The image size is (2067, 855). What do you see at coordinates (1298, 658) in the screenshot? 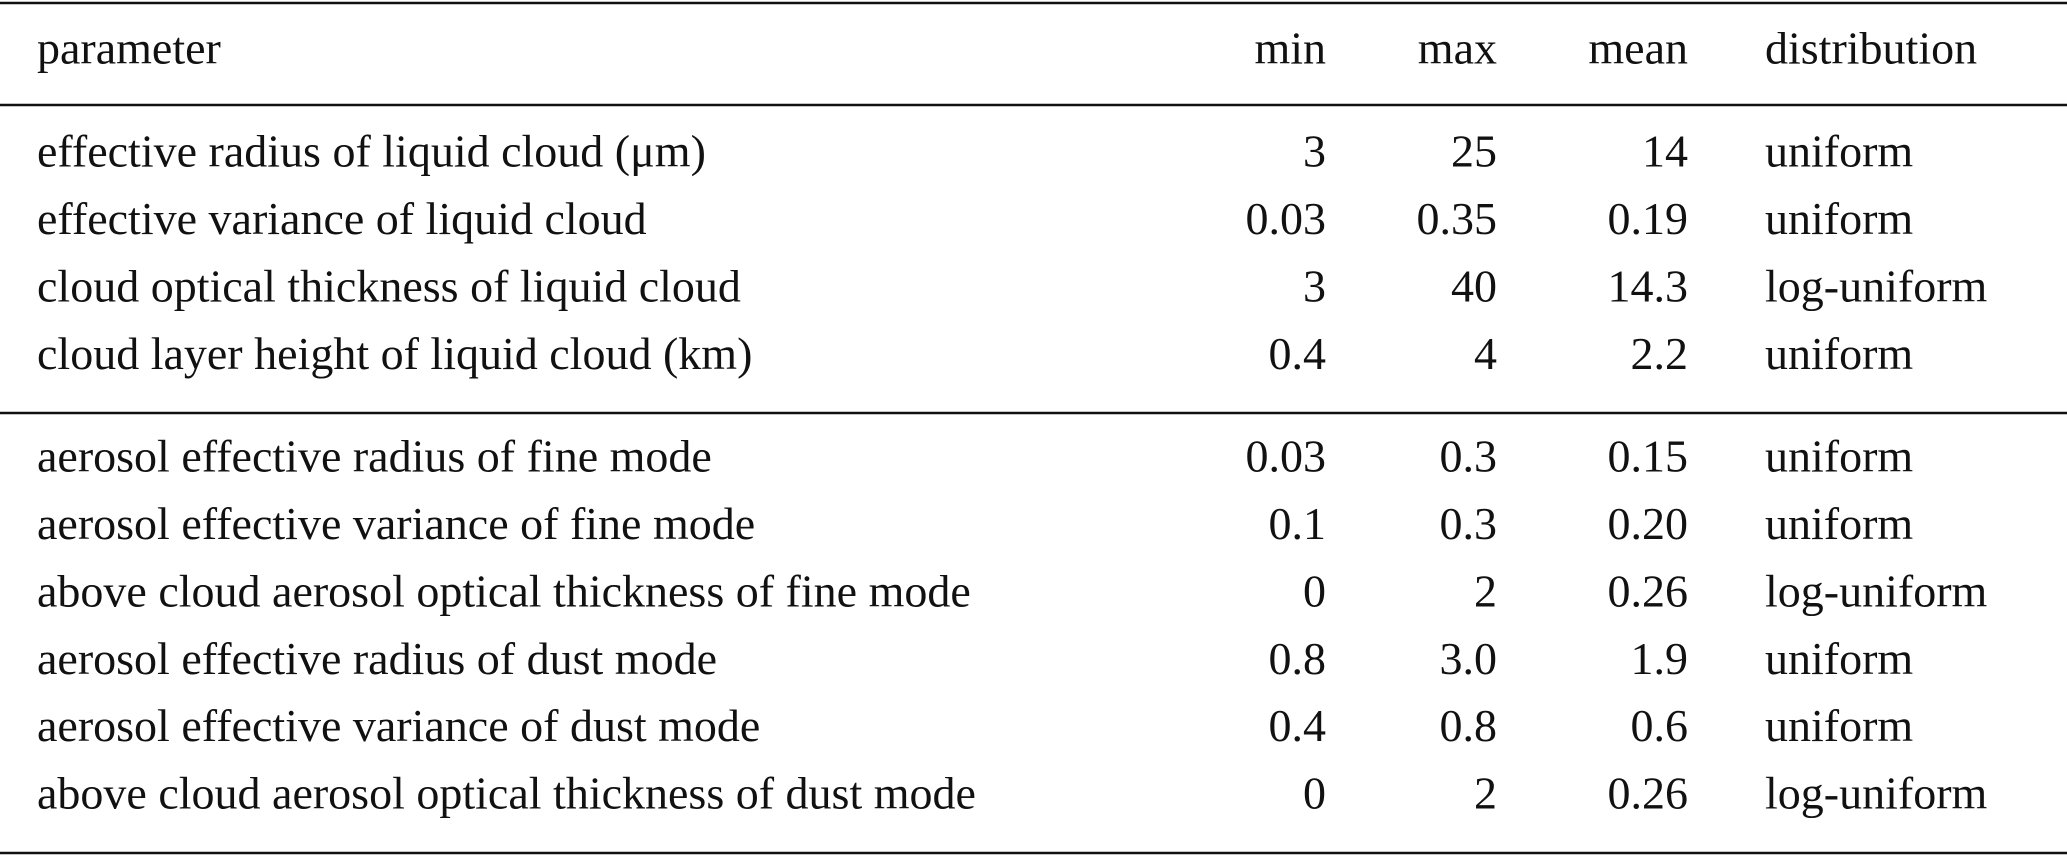
I see `min-cell: 0.8` at bounding box center [1298, 658].